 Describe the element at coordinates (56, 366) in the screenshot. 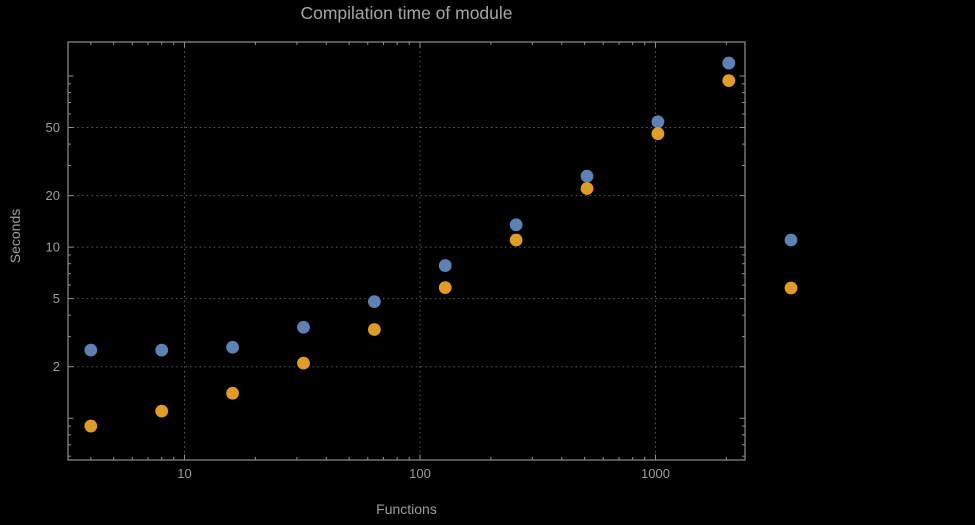

I see `y-tick-label: 2` at that location.